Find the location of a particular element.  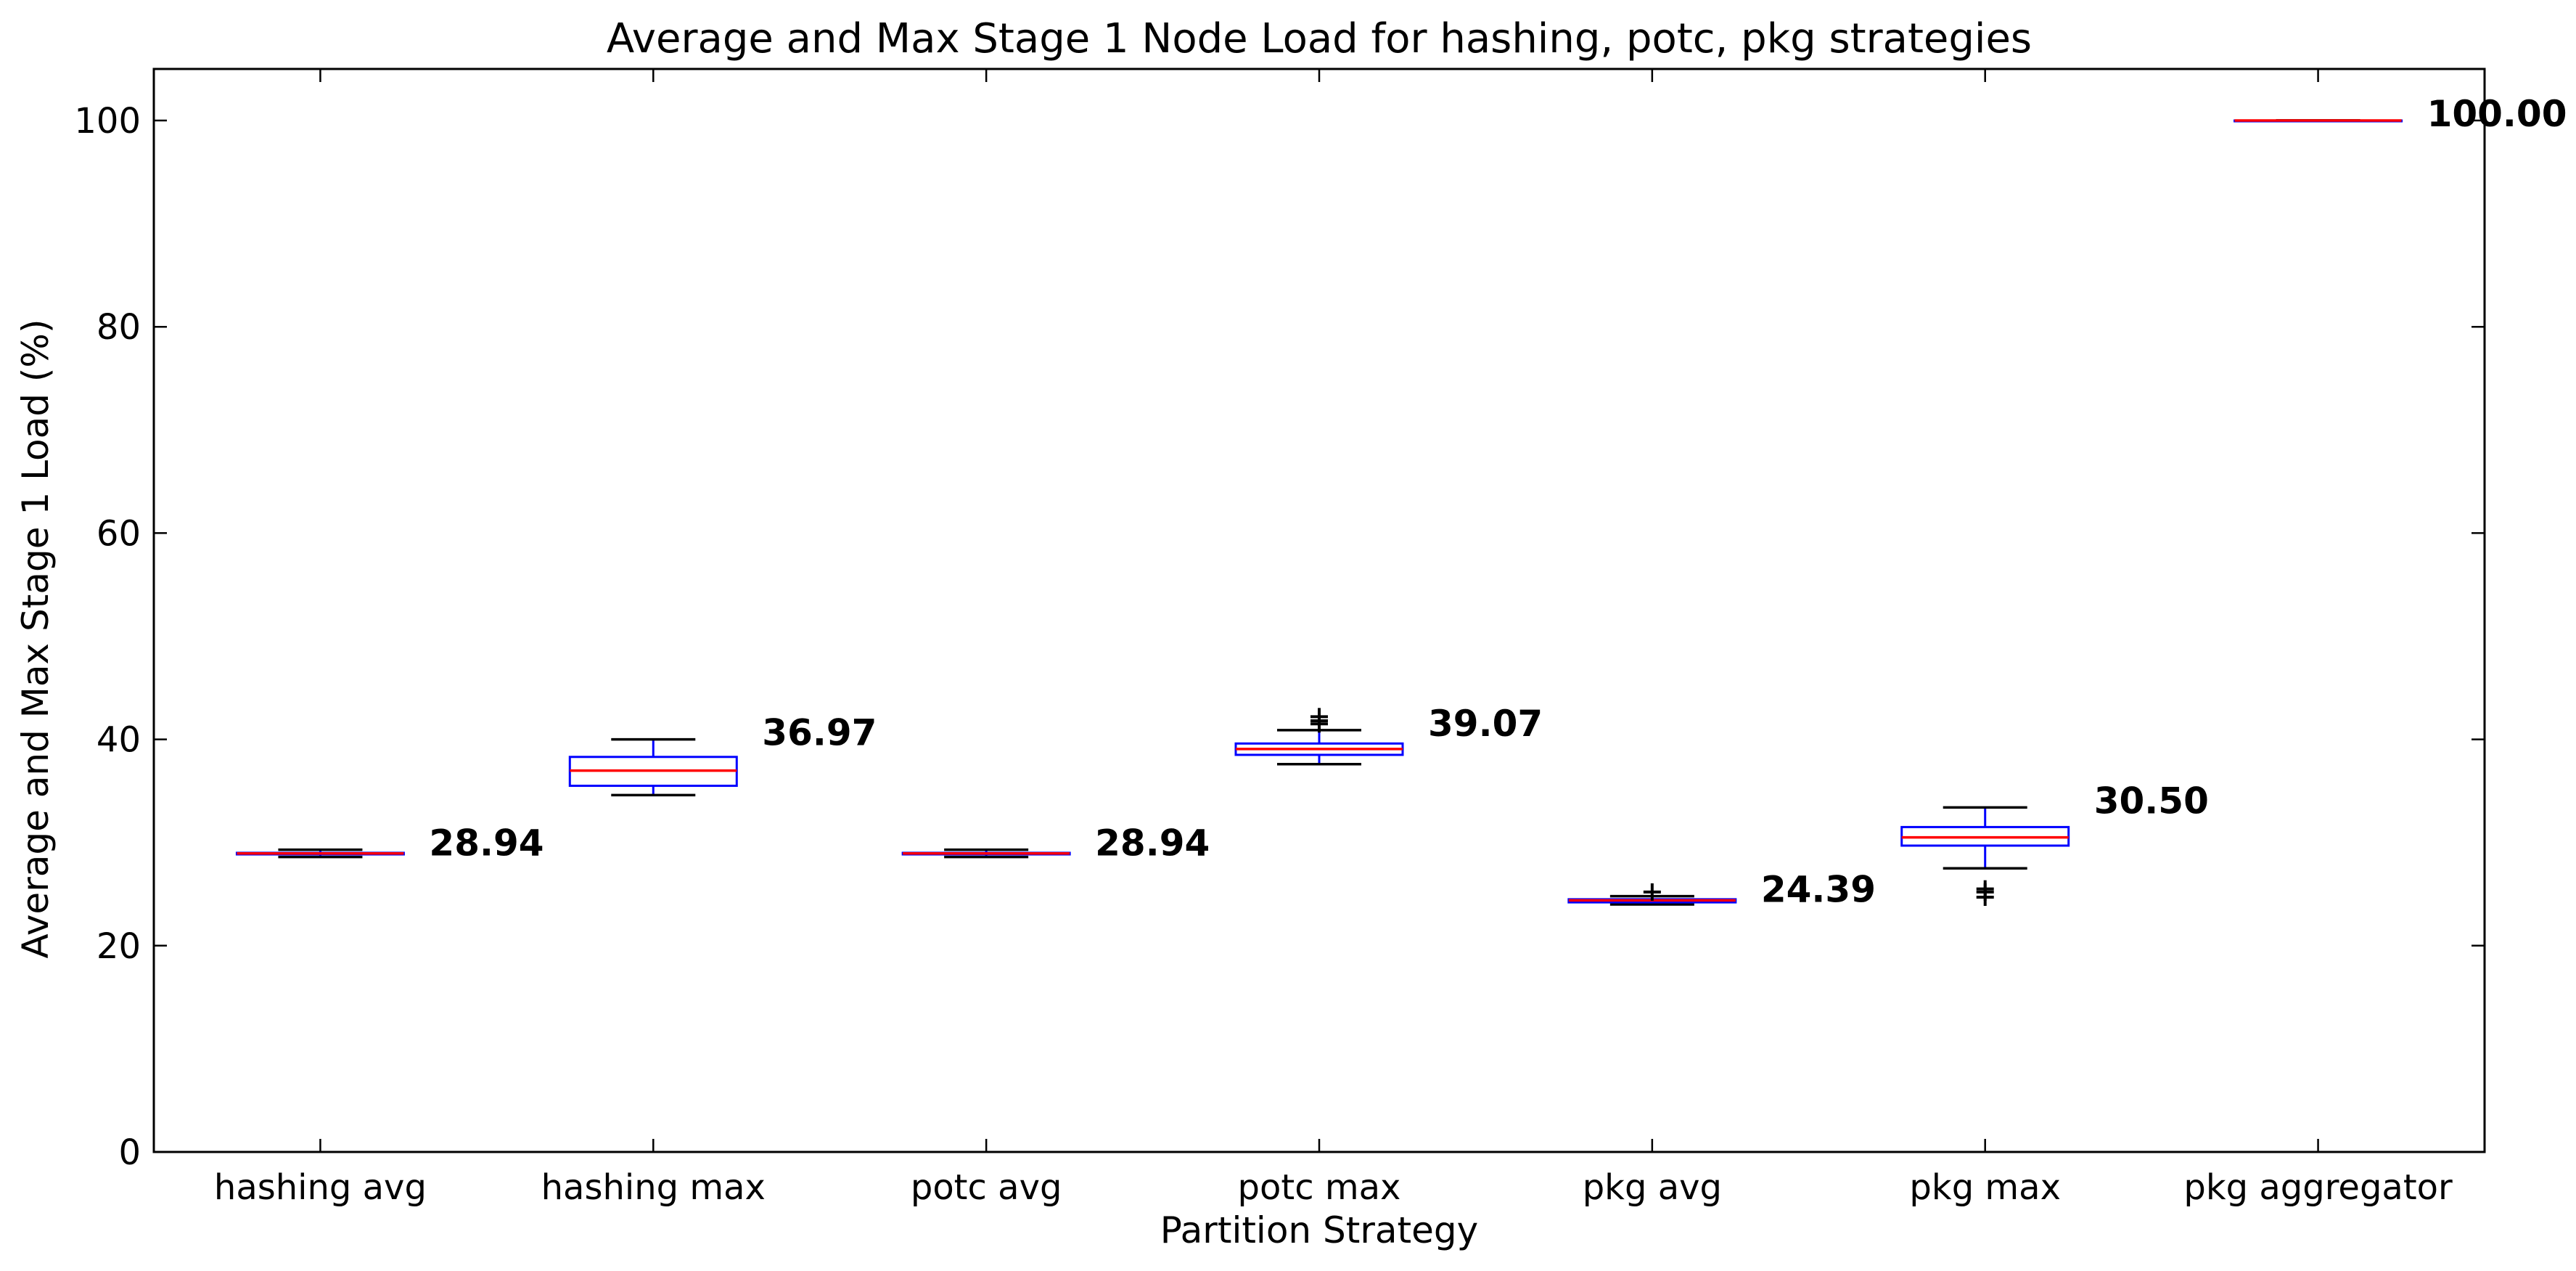

x-tick-label: potc avg is located at coordinates (986, 1187).